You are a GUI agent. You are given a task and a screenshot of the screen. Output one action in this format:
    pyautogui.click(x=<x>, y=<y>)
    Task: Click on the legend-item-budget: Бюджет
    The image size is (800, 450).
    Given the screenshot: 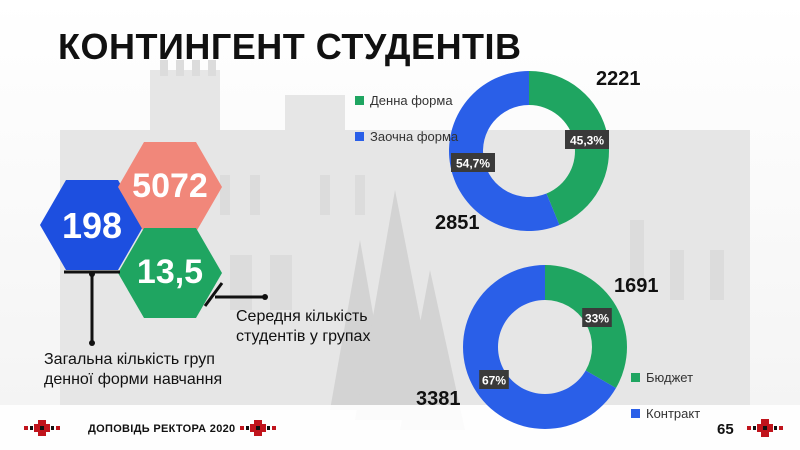 What is the action you would take?
    pyautogui.click(x=662, y=377)
    